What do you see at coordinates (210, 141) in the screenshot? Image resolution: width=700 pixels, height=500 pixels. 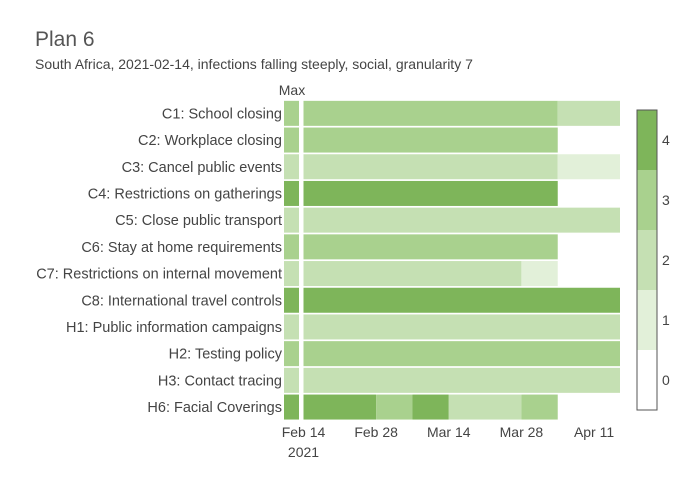 I see `row-label: C2: Workplace closing` at bounding box center [210, 141].